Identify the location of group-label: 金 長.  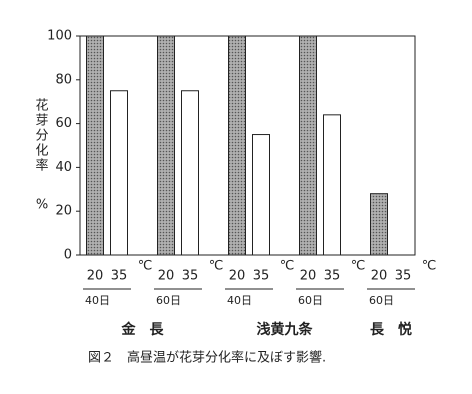
(143, 329).